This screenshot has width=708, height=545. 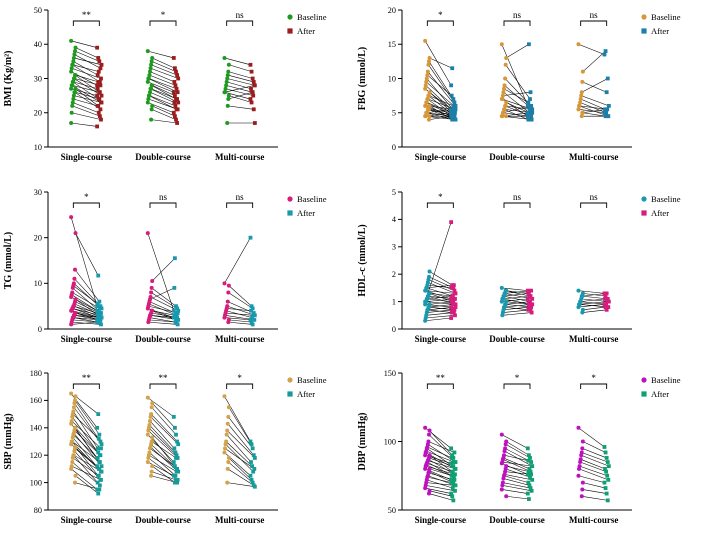 What do you see at coordinates (8, 442) in the screenshot?
I see `y-axis-title: SBP (mmHg)` at bounding box center [8, 442].